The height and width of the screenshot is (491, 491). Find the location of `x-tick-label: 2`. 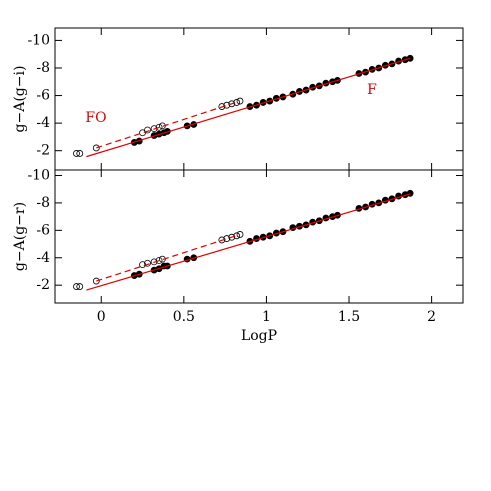

x-tick-label: 2 is located at coordinates (431, 317).